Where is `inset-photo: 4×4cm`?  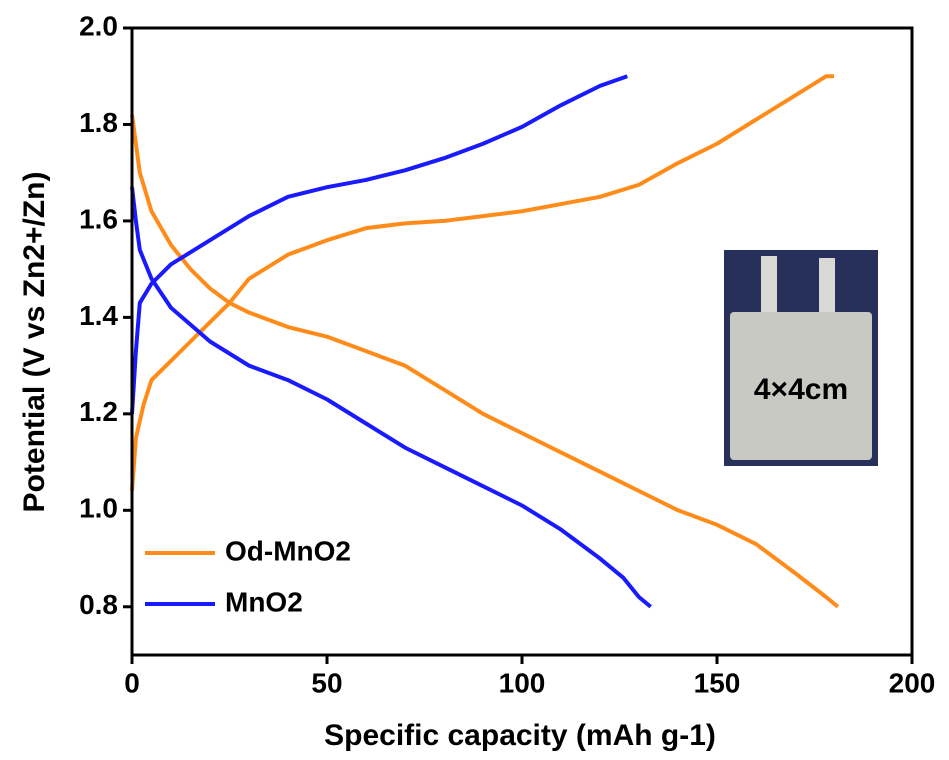
inset-photo: 4×4cm is located at coordinates (801, 358).